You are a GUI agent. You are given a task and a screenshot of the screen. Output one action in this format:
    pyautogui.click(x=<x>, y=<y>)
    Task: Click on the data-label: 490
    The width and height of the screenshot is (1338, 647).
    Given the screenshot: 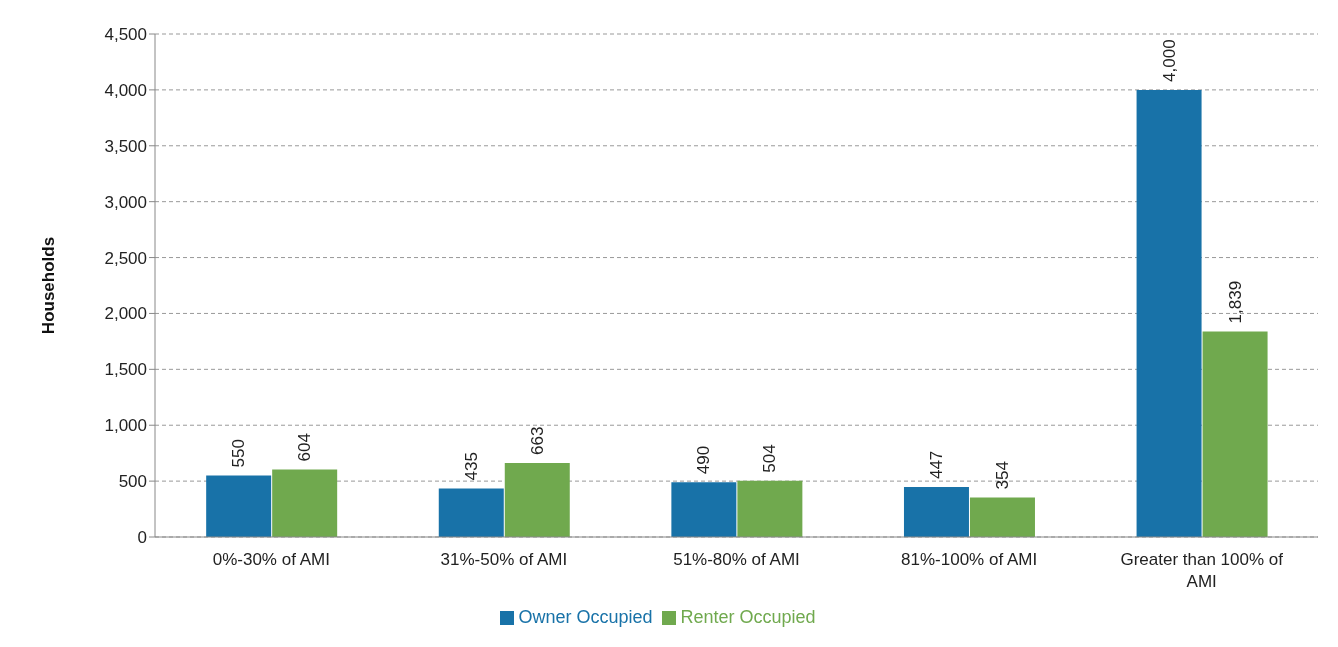 What is the action you would take?
    pyautogui.click(x=704, y=460)
    